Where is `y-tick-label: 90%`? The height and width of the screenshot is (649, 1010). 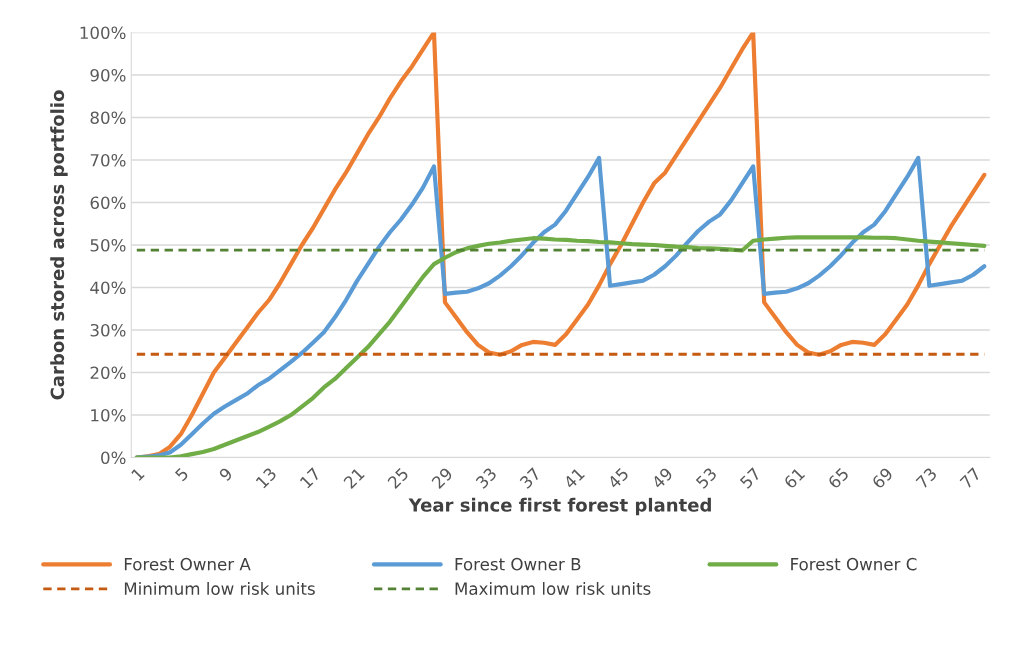 y-tick-label: 90% is located at coordinates (108, 75).